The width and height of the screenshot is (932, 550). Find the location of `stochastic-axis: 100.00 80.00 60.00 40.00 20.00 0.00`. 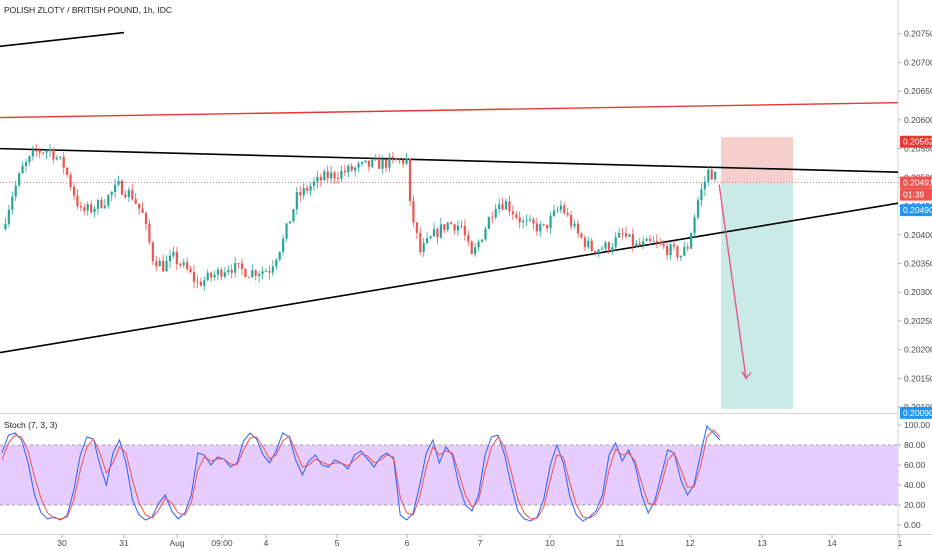

stochastic-axis: 100.00 80.00 60.00 40.00 20.00 0.00 is located at coordinates (914, 475).